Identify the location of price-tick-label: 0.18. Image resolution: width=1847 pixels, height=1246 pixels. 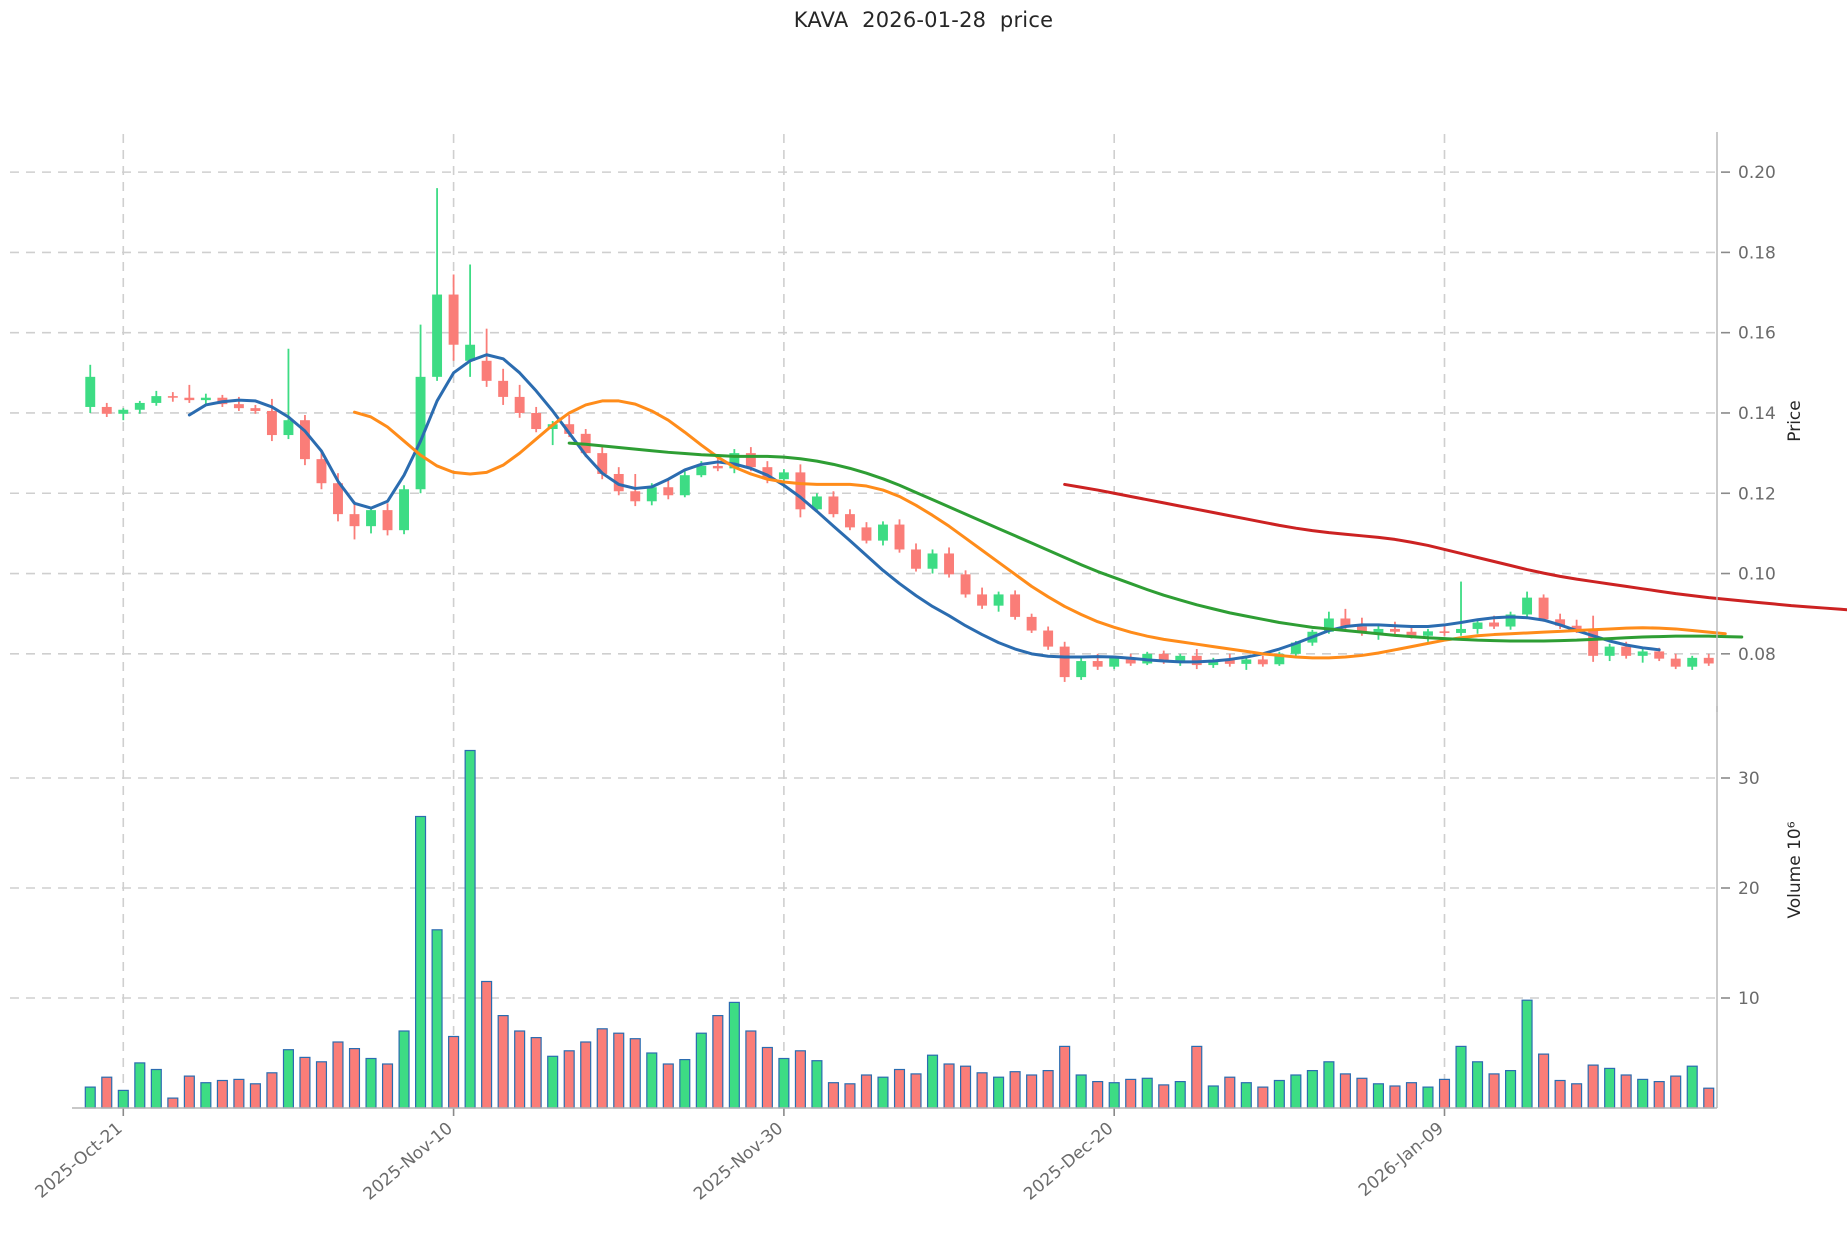
(1757, 253).